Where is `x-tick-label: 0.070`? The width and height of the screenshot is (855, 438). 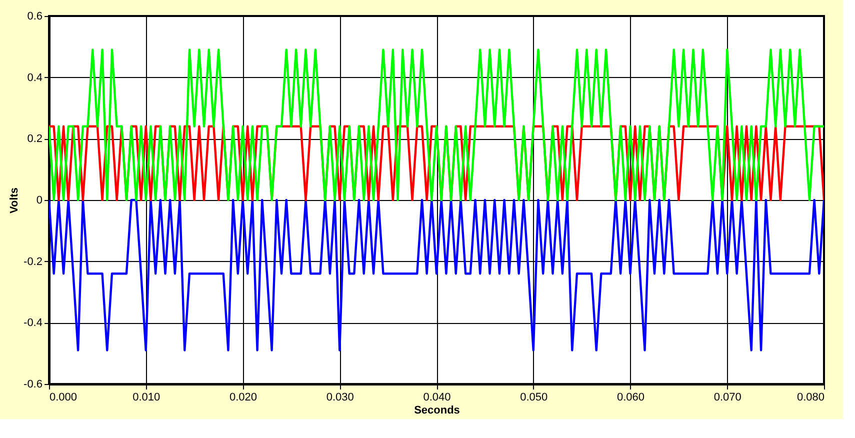
x-tick-label: 0.070 is located at coordinates (728, 398).